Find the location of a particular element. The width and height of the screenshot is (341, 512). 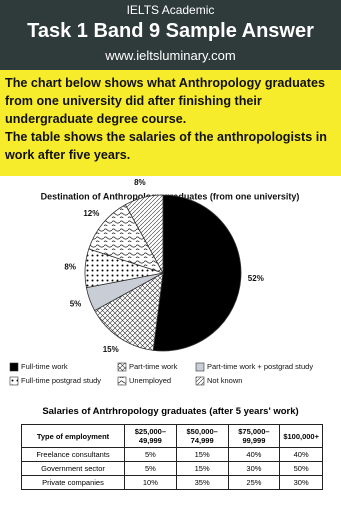

data-label: 12% is located at coordinates (91, 213).